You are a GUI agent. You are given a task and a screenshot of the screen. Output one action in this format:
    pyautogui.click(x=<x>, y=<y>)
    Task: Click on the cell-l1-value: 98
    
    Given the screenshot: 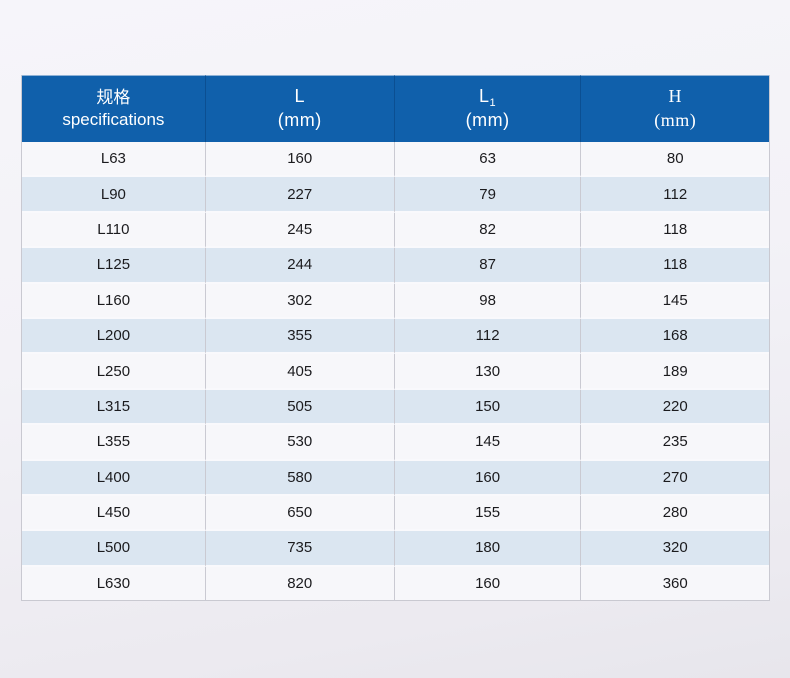 What is the action you would take?
    pyautogui.click(x=488, y=301)
    